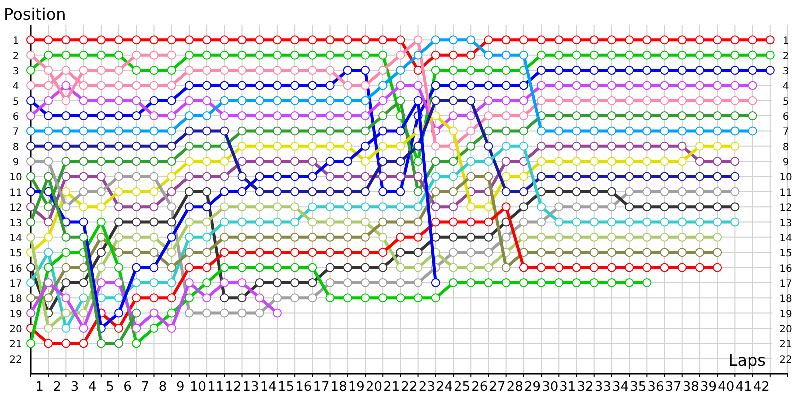 This screenshot has height=400, width=800. I want to click on x-tick-label: 33, so click(603, 387).